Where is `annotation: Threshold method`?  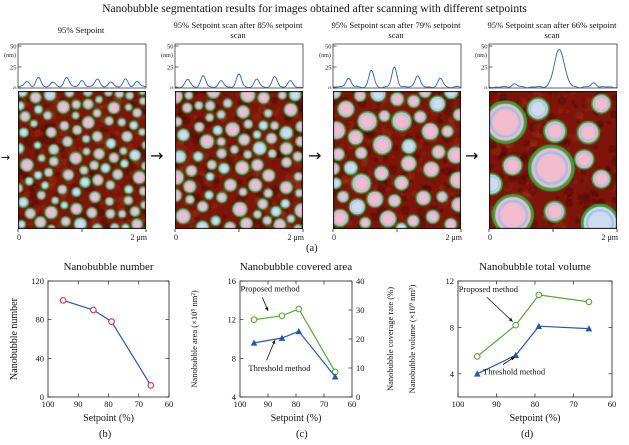 annotation: Threshold method is located at coordinates (514, 366).